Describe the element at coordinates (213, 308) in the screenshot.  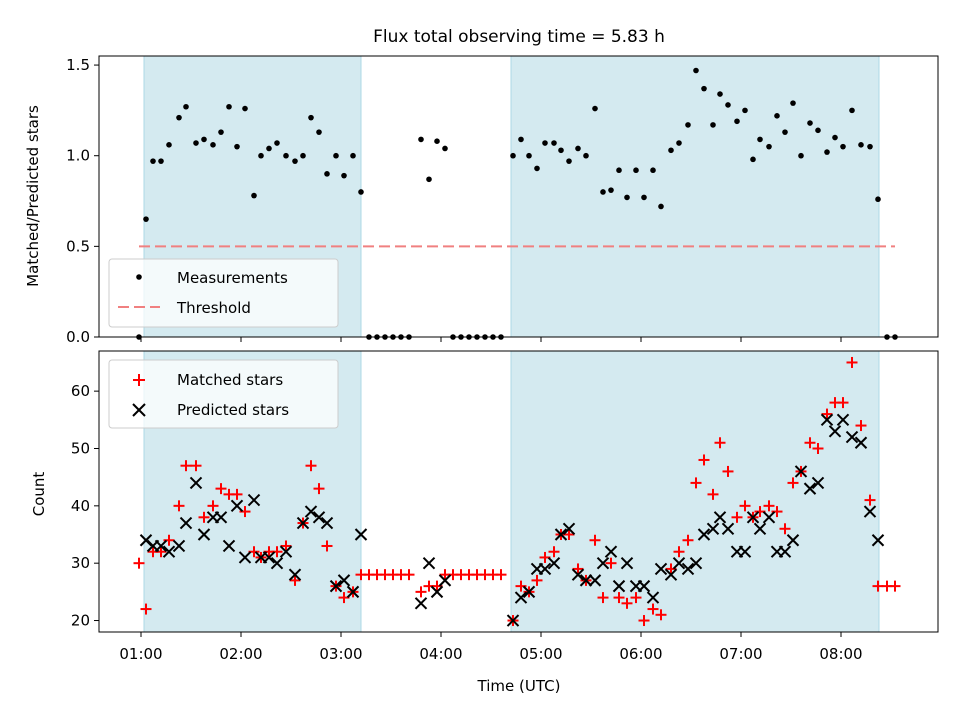
I see `legend-threshold-label: Threshold` at that location.